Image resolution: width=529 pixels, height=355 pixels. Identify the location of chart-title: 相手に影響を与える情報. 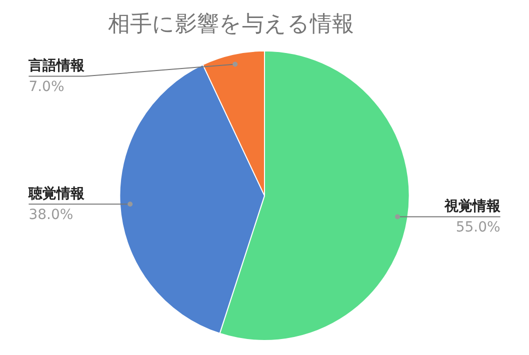
(231, 24).